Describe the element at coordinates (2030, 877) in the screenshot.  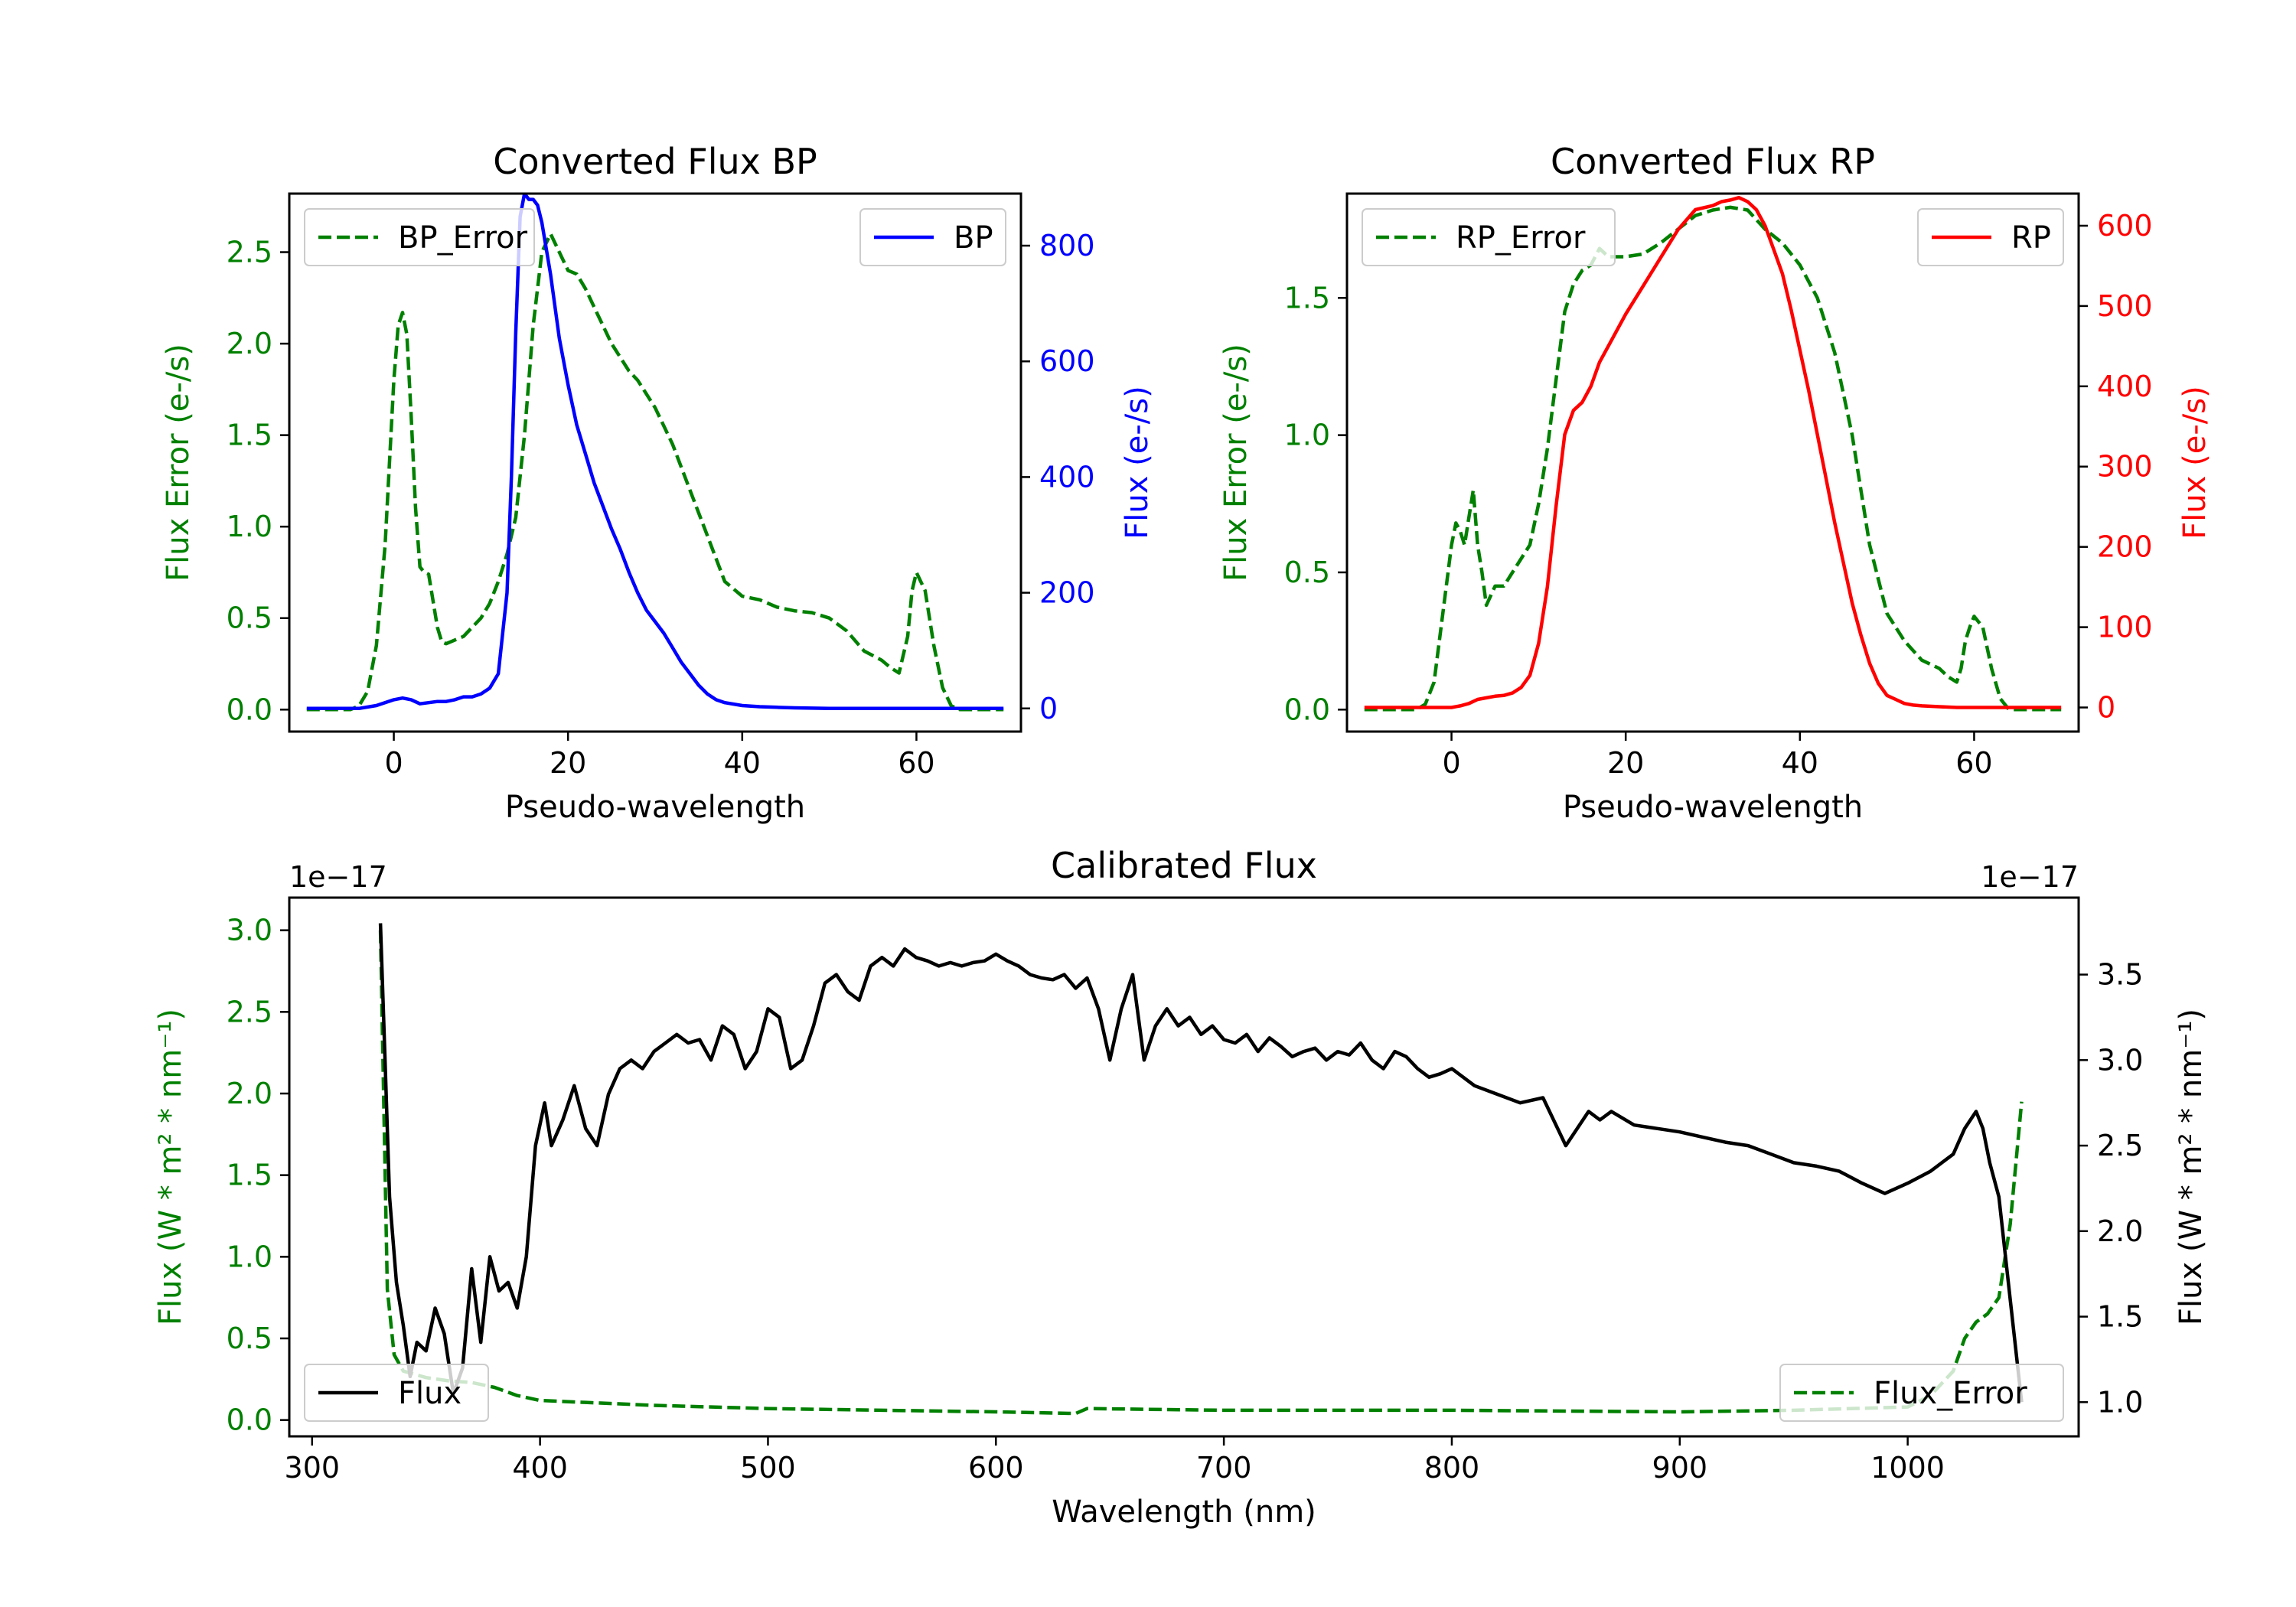
I see `offset-label-right: 1e−17` at that location.